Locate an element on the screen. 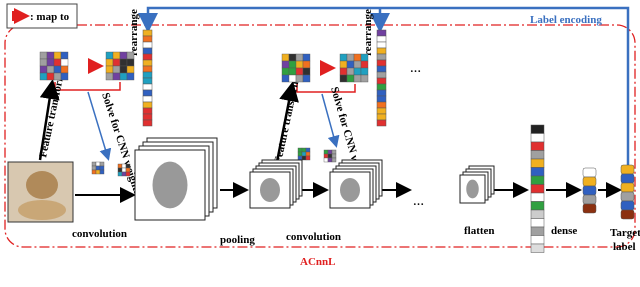 Image resolution: width=640 pixels, height=287 pixels. bracket is located at coordinates (326, 88).